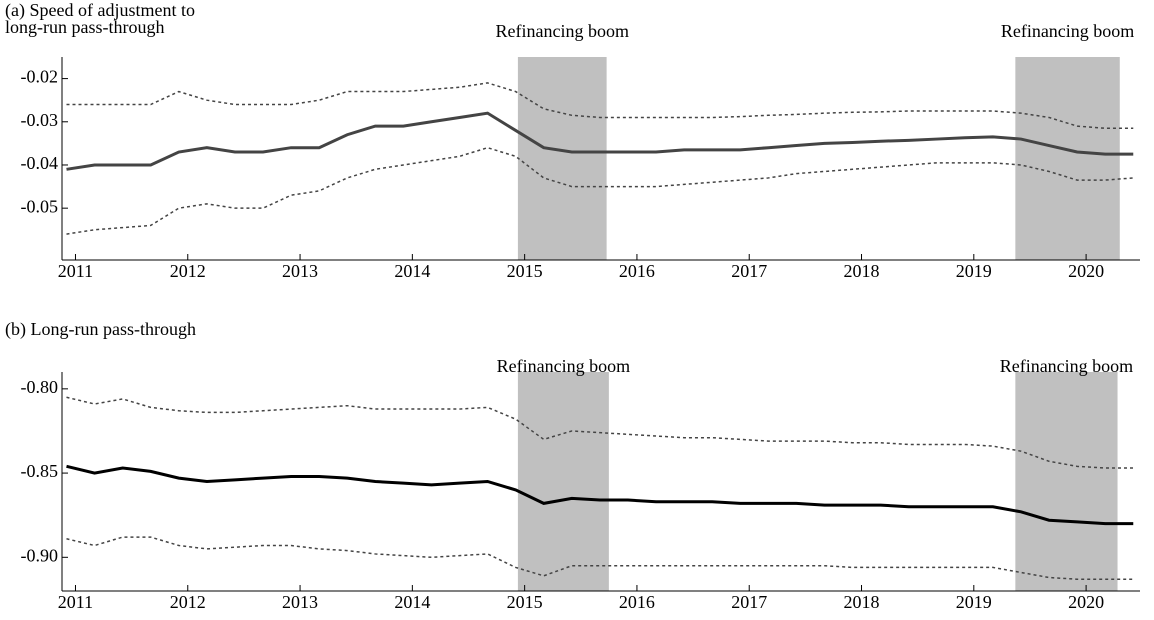  What do you see at coordinates (40, 471) in the screenshot?
I see `y-tick-label: -0.85` at bounding box center [40, 471].